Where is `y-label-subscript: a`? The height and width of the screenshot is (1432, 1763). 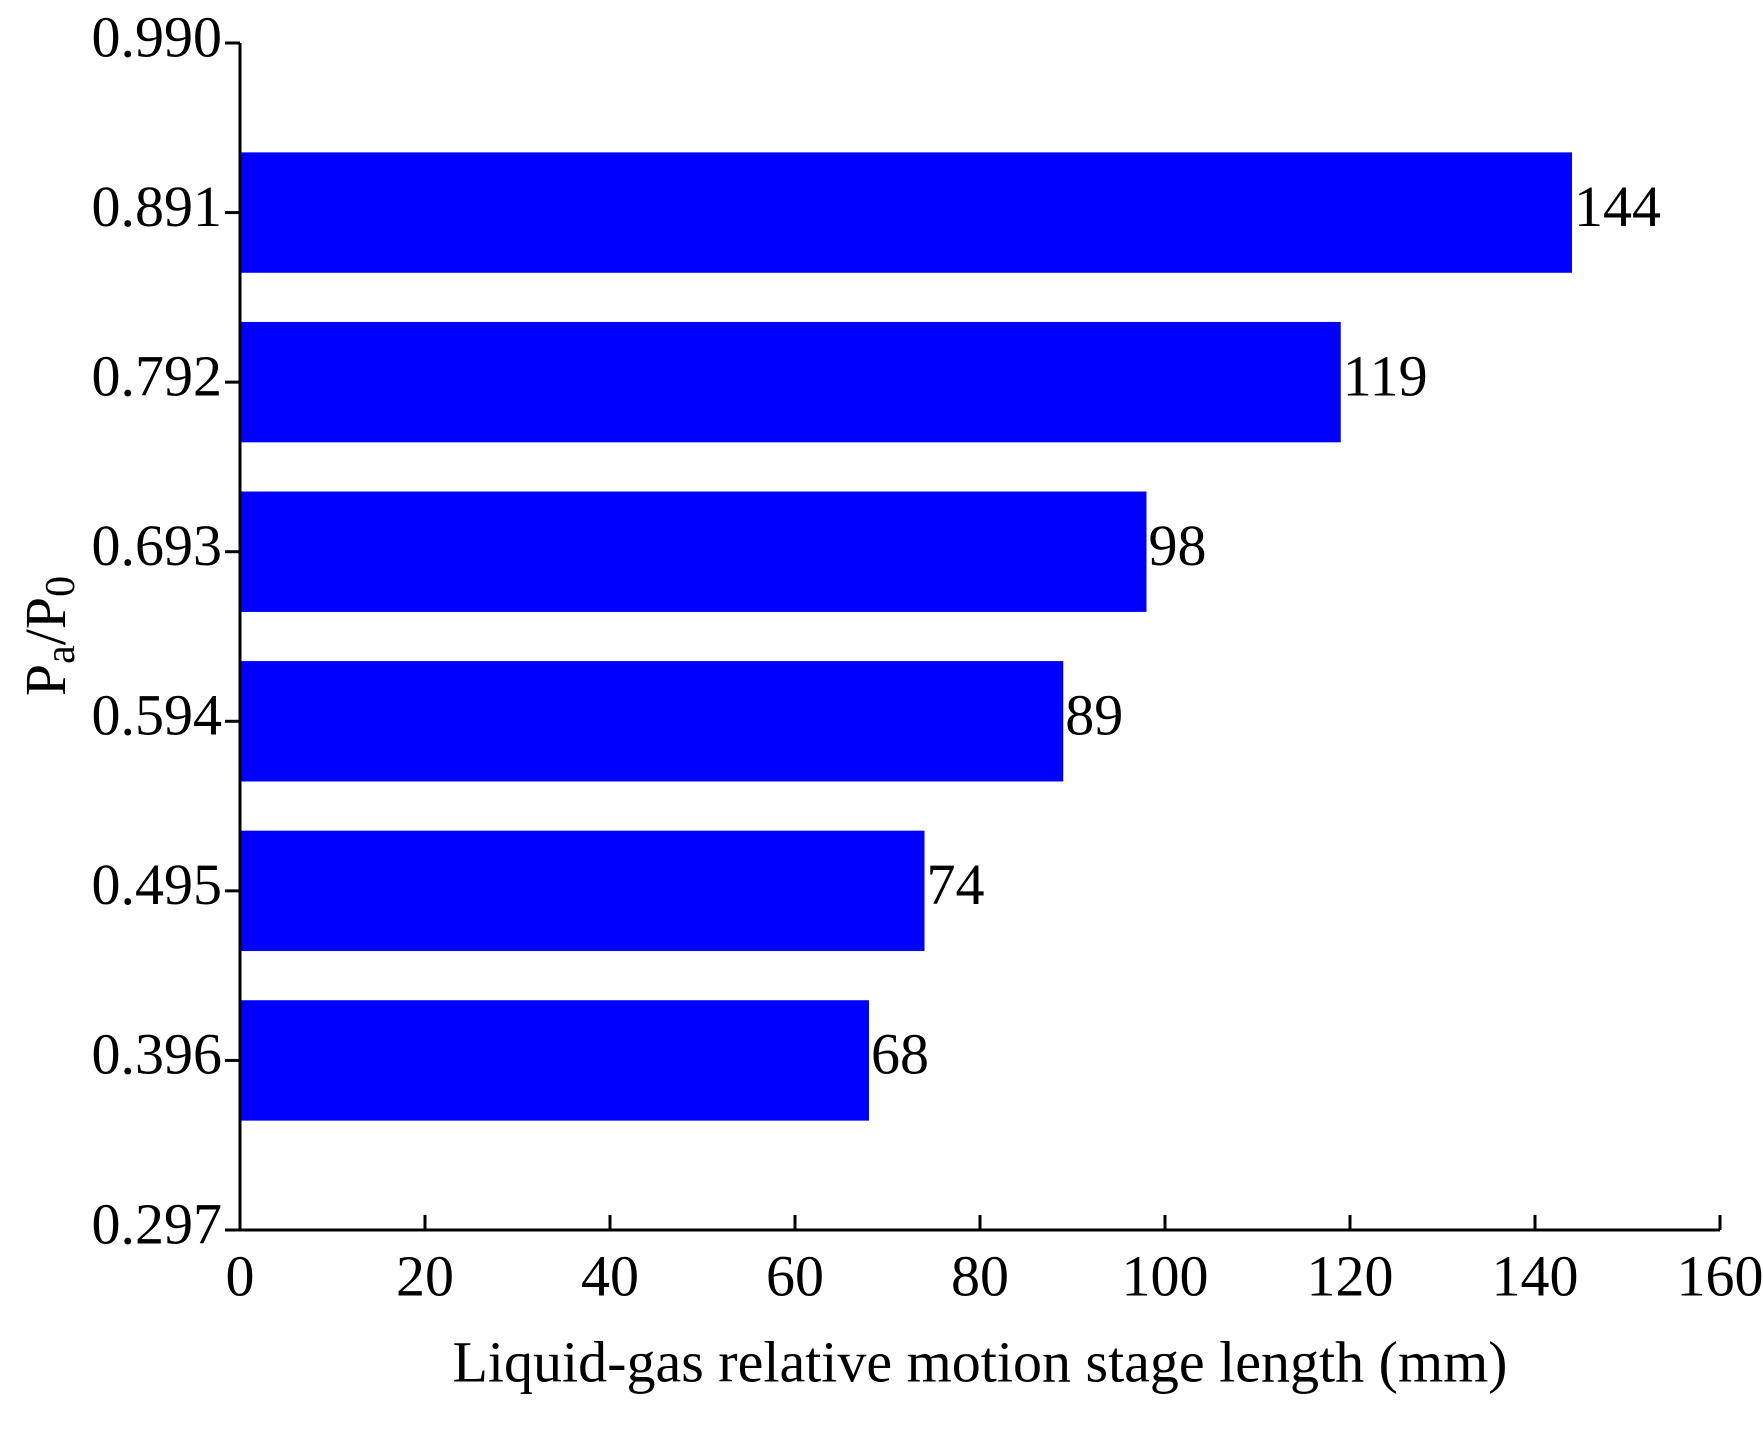 y-label-subscript: a is located at coordinates (61, 654).